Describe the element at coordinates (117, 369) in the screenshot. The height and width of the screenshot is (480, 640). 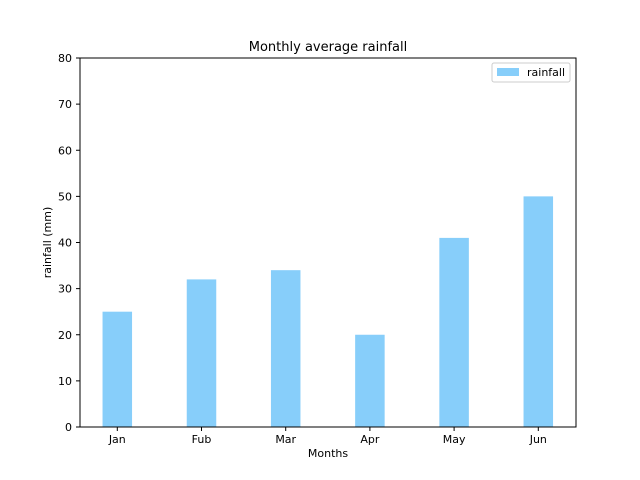
I see `bar-jan` at that location.